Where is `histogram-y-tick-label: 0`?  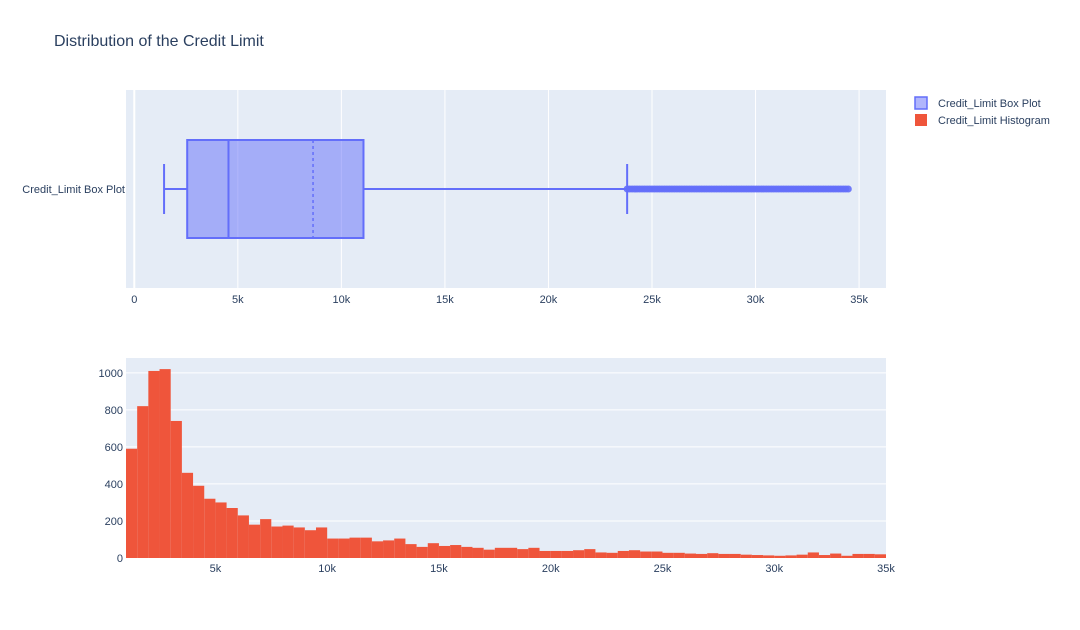
histogram-y-tick-label: 0 is located at coordinates (120, 559).